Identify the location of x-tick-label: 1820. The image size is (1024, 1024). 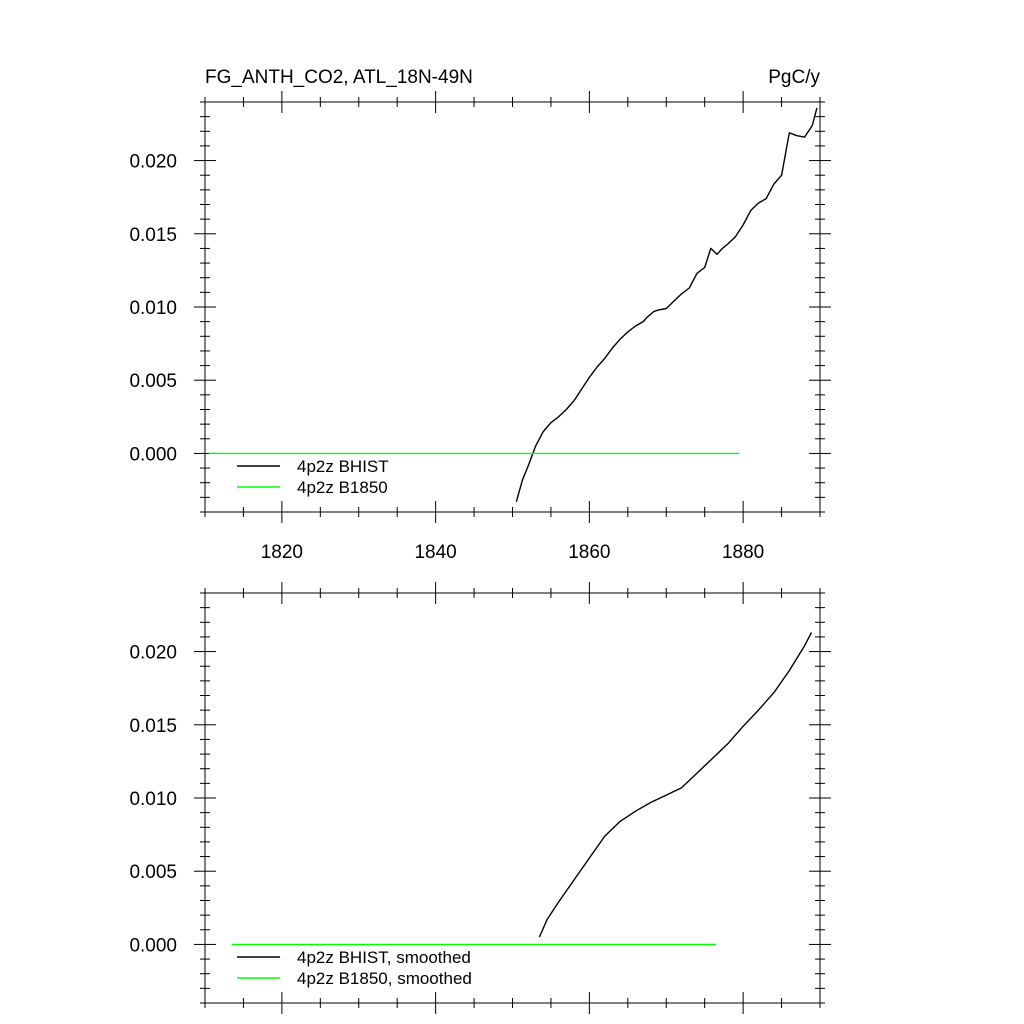
(282, 552).